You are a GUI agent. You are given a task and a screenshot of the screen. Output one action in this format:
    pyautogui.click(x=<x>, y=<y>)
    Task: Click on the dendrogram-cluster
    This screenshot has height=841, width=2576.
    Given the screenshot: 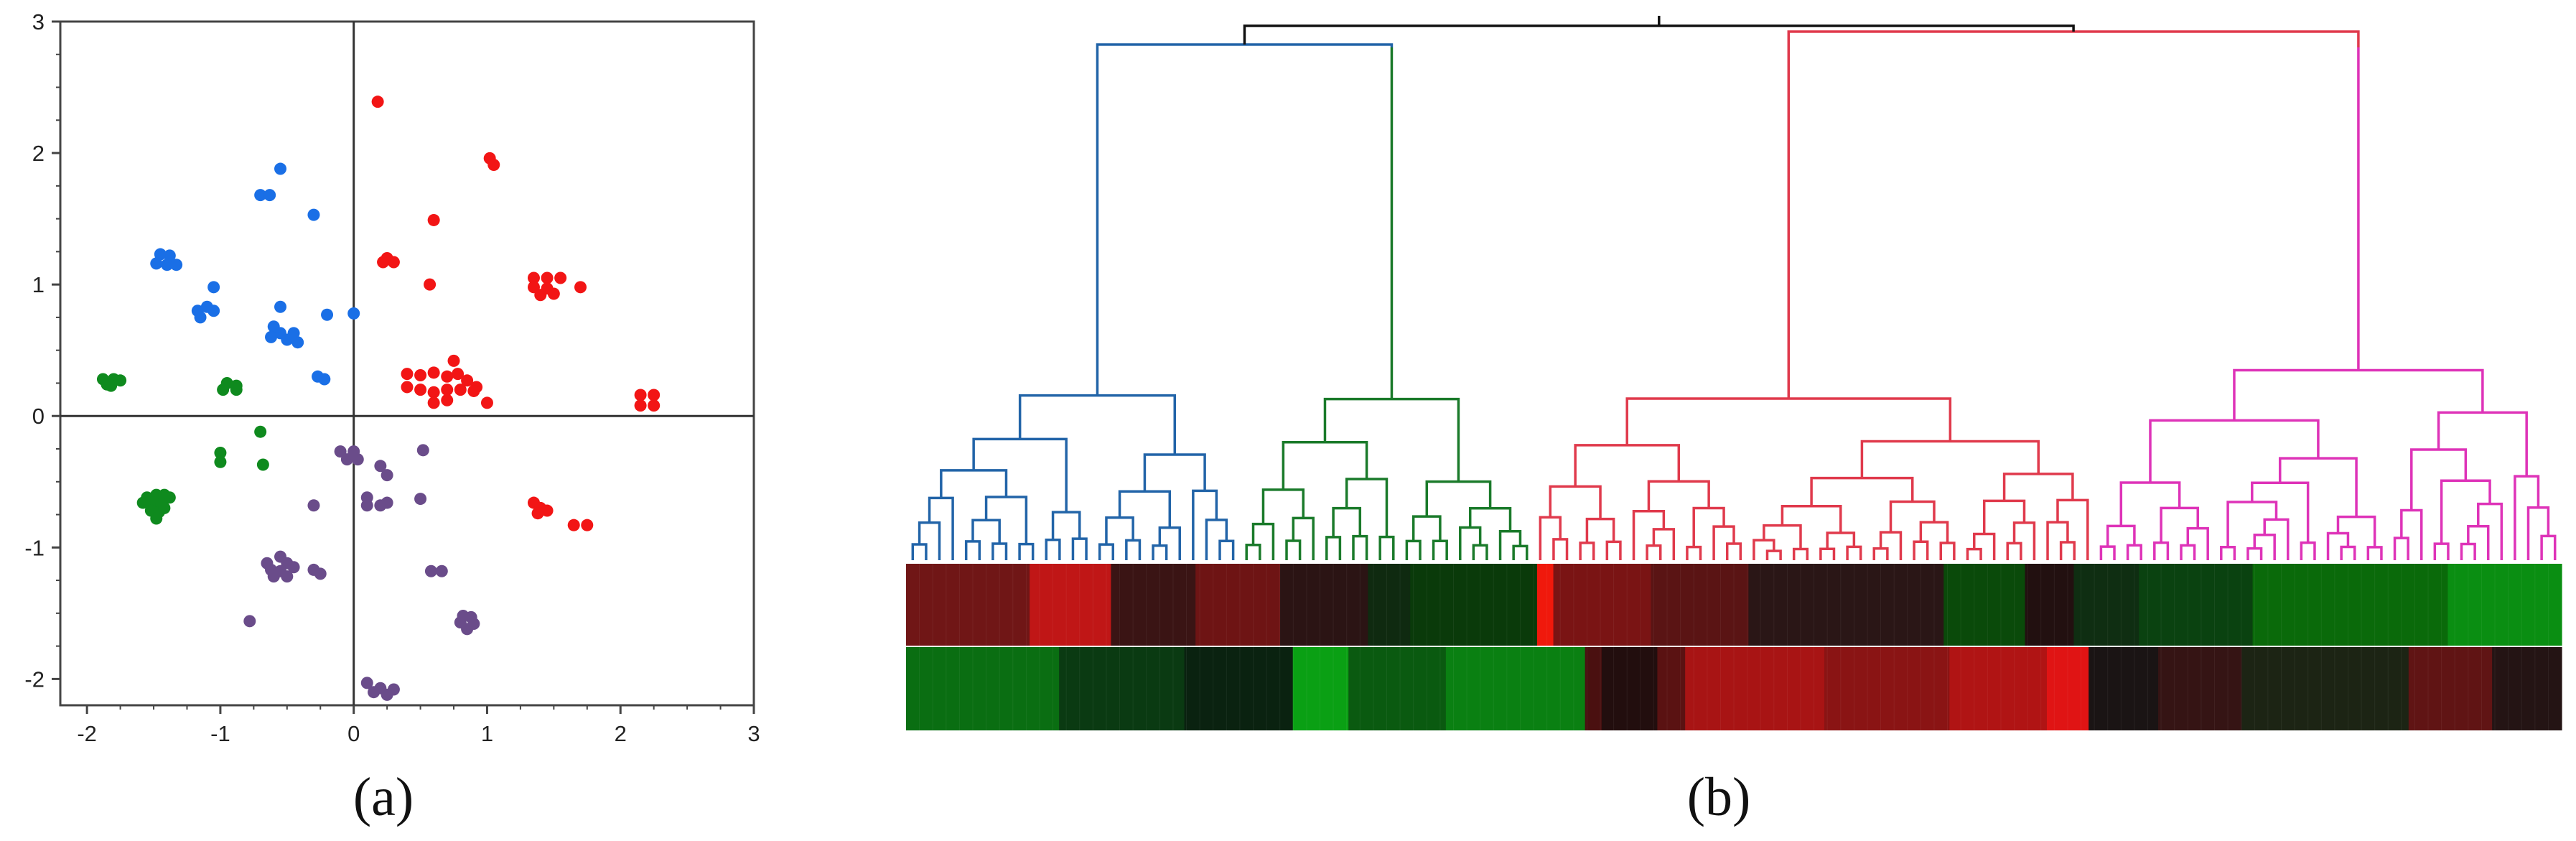 What is the action you would take?
    pyautogui.click(x=2328, y=303)
    